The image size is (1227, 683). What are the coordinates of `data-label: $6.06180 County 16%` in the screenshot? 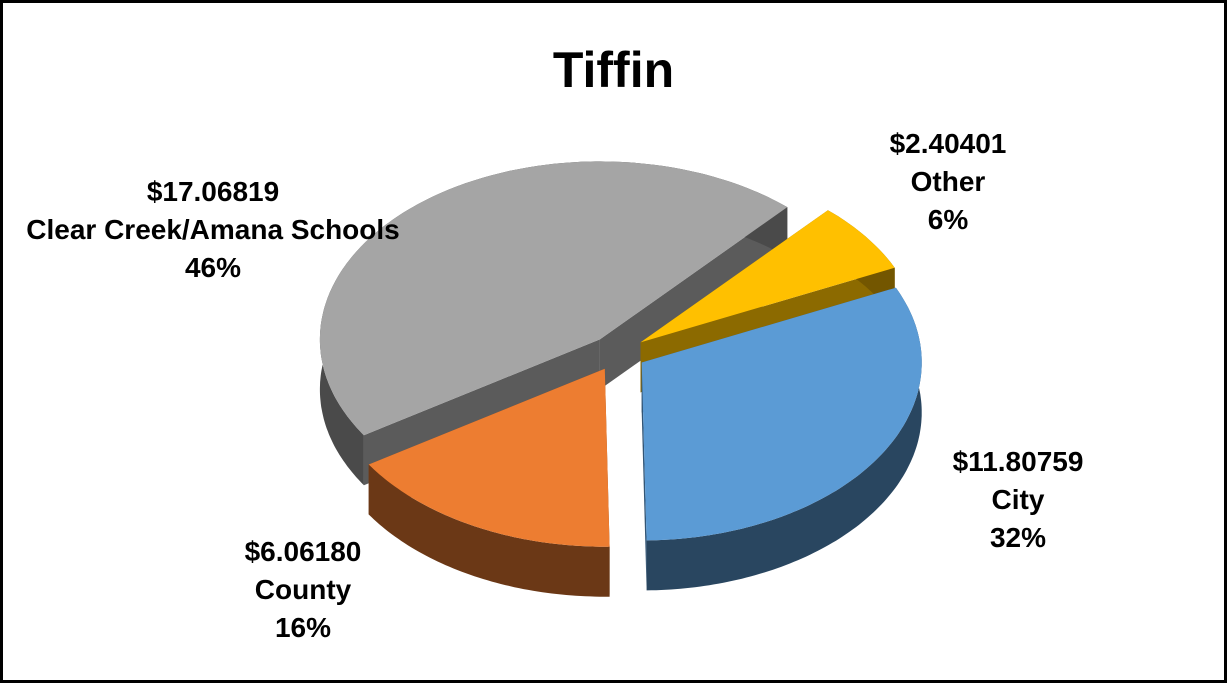 It's located at (303, 590).